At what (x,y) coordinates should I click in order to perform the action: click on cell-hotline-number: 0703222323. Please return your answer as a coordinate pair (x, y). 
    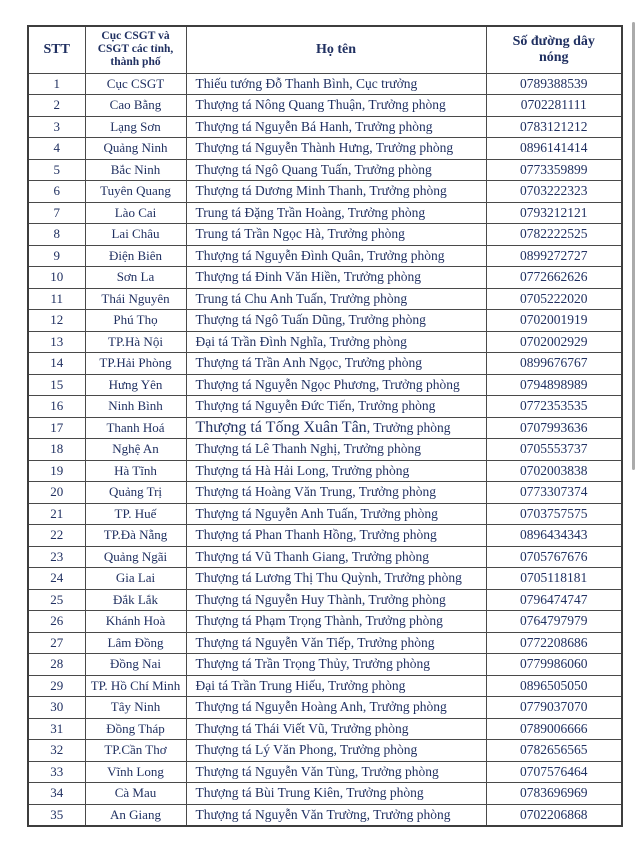
    Looking at the image, I should click on (554, 191).